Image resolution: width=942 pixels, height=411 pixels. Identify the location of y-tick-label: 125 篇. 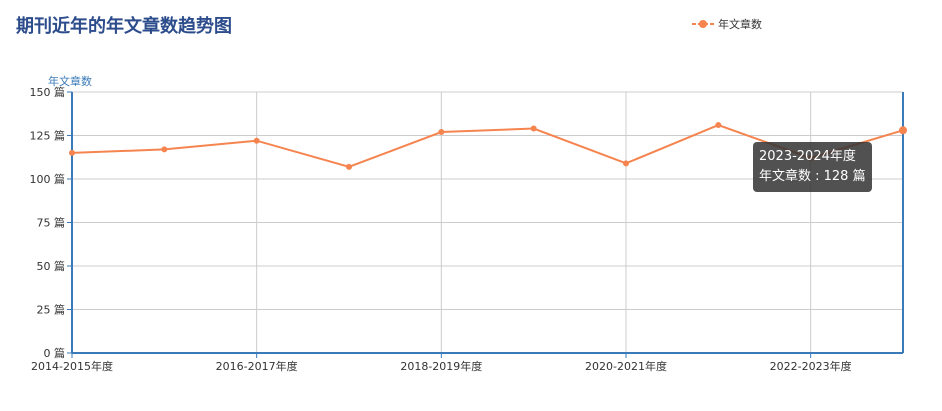
(48, 136).